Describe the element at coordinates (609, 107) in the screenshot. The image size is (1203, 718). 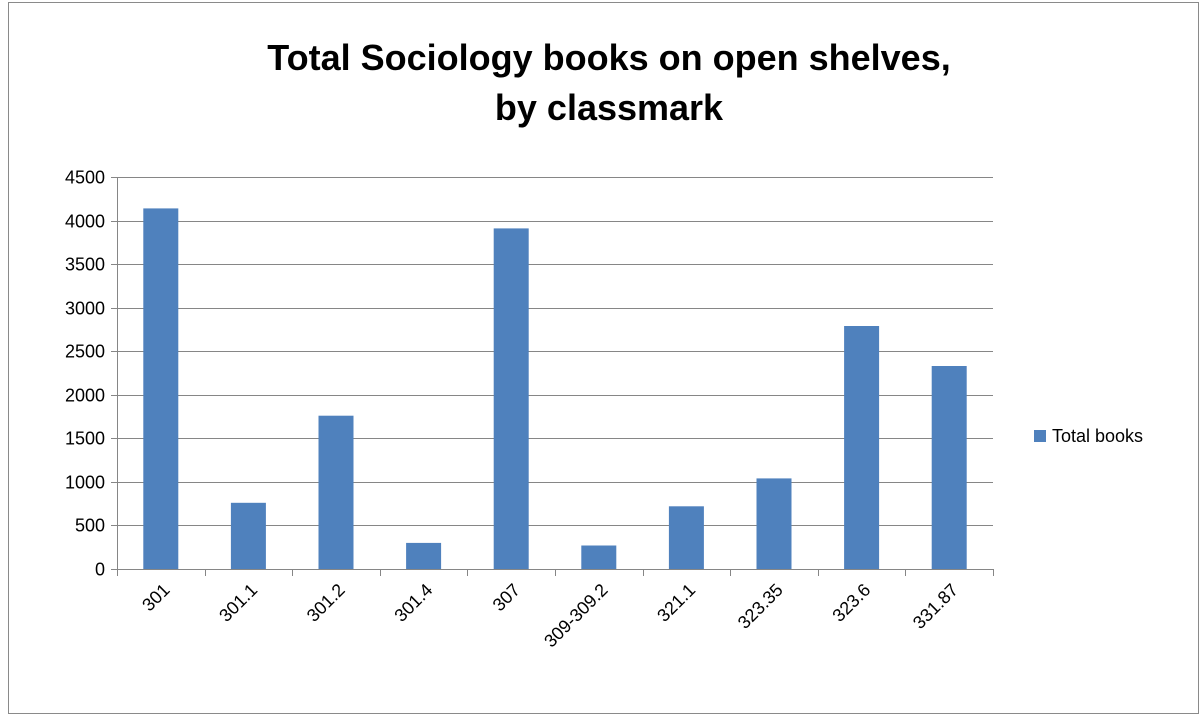
I see `chart-title-line-2: by classmark` at that location.